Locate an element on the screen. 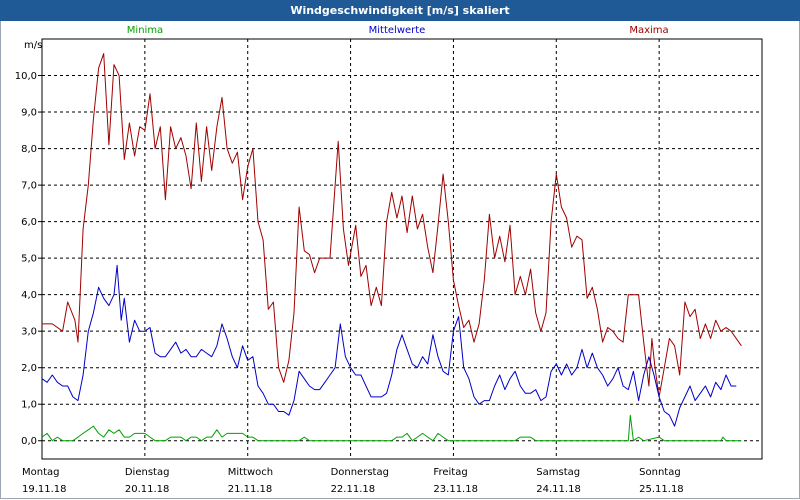 Image resolution: width=800 pixels, height=500 pixels. legend-item-minima: Minima is located at coordinates (145, 30).